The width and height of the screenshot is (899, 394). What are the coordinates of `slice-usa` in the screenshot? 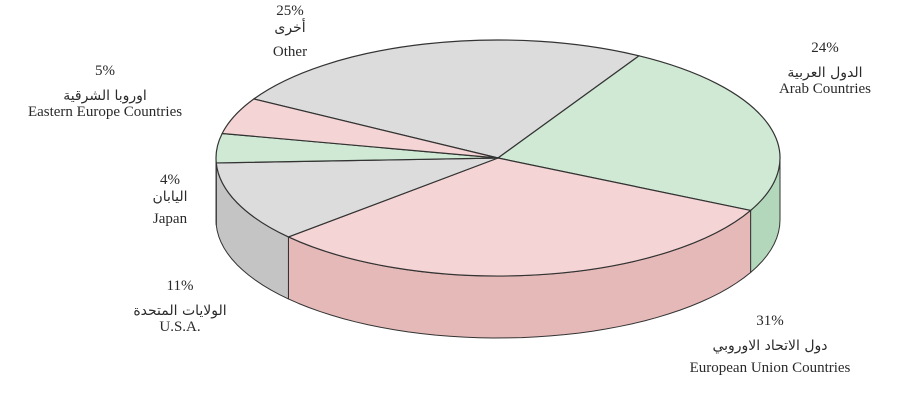 It's located at (357, 197).